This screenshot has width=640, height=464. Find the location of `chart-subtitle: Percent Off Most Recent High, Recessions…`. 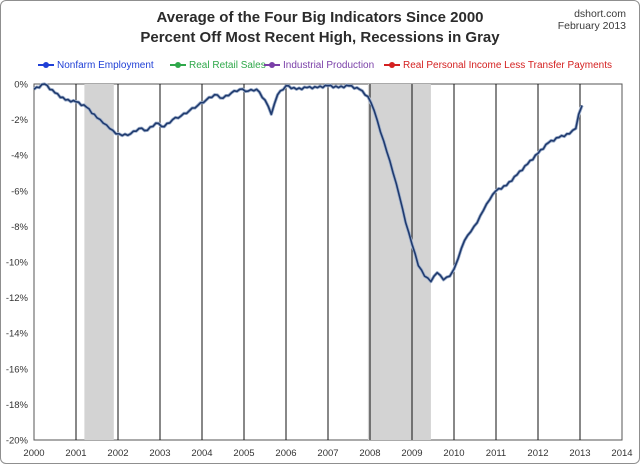

chart-subtitle: Percent Off Most Recent High, Recessions… is located at coordinates (320, 37).